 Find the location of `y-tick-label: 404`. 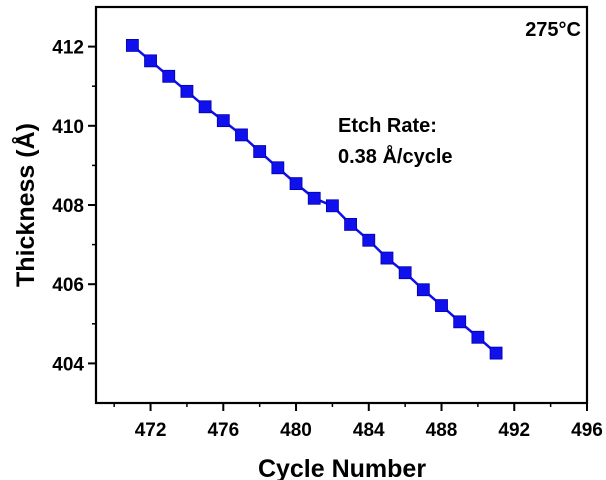

y-tick-label: 404 is located at coordinates (68, 364).